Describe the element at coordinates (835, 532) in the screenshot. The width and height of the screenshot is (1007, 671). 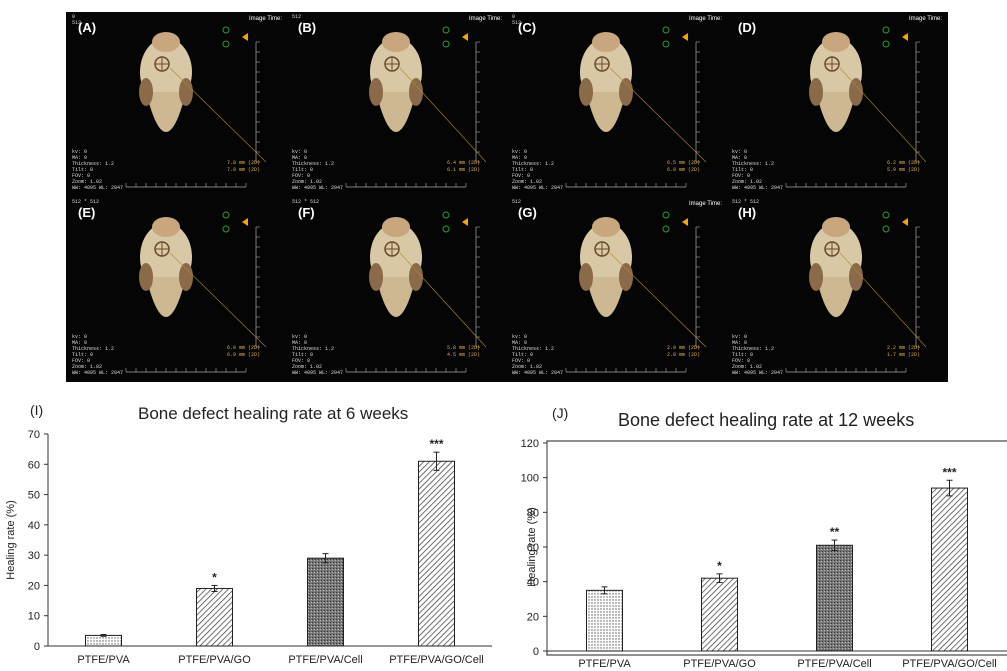
I see `significance-marker: **` at that location.